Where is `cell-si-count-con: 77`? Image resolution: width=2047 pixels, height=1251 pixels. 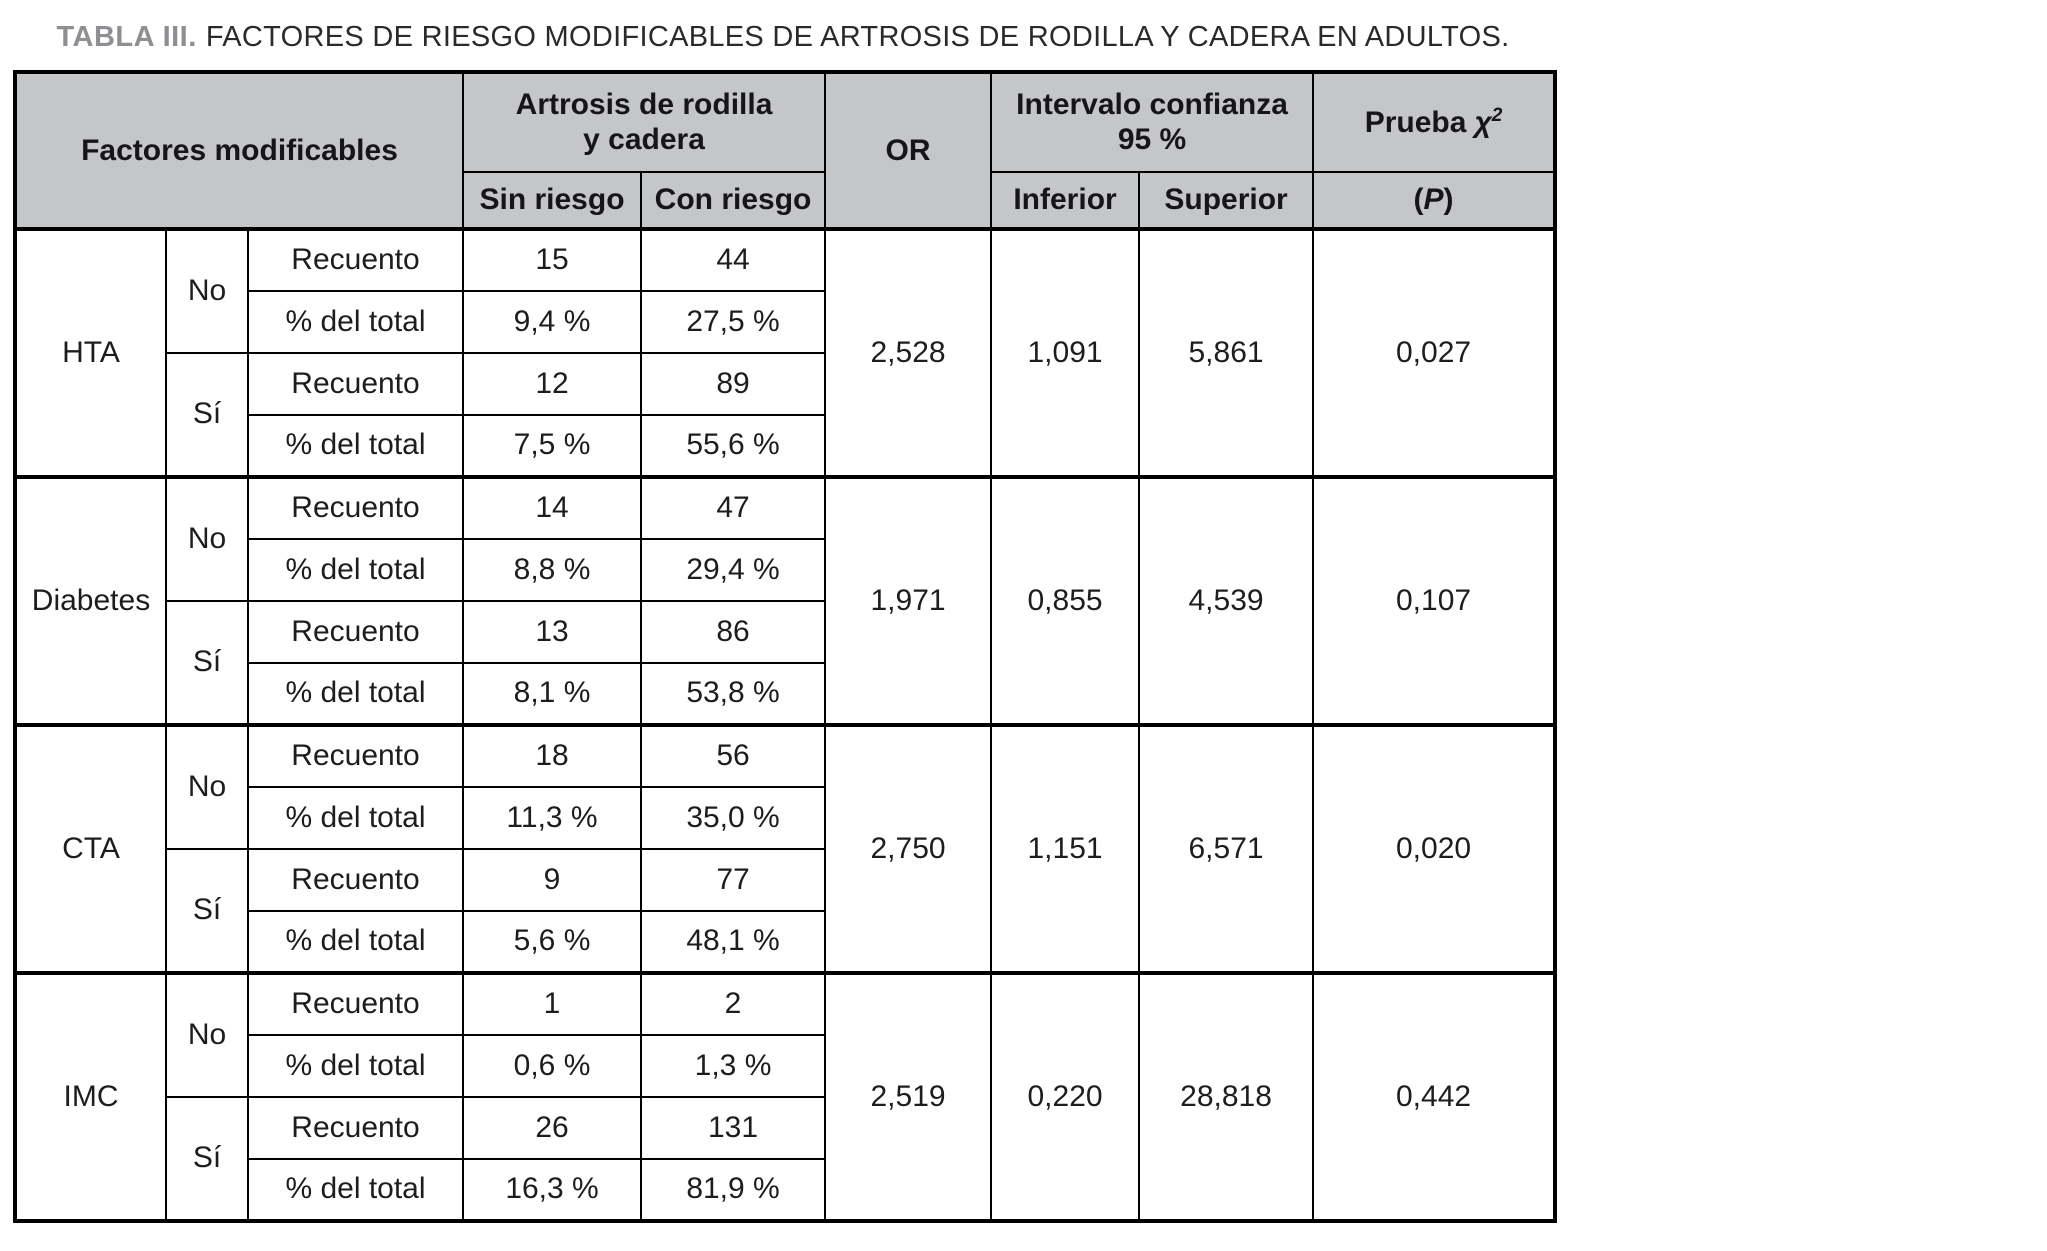 cell-si-count-con: 77 is located at coordinates (733, 879).